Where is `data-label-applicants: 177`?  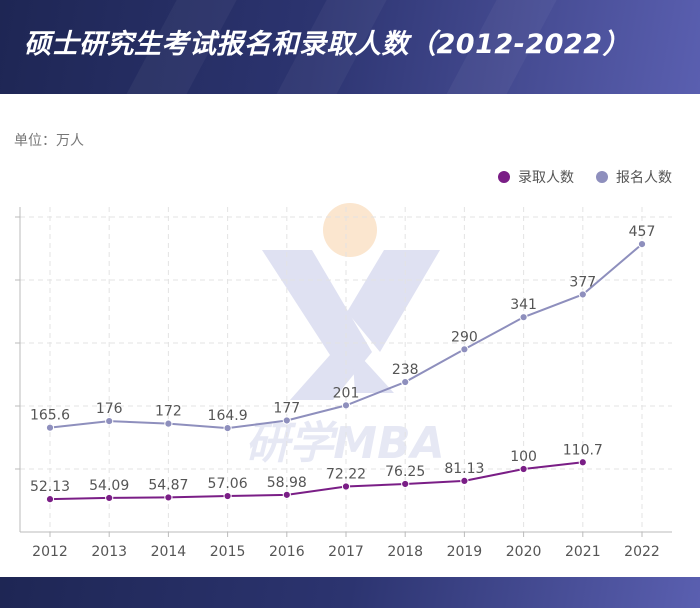 data-label-applicants: 177 is located at coordinates (286, 408).